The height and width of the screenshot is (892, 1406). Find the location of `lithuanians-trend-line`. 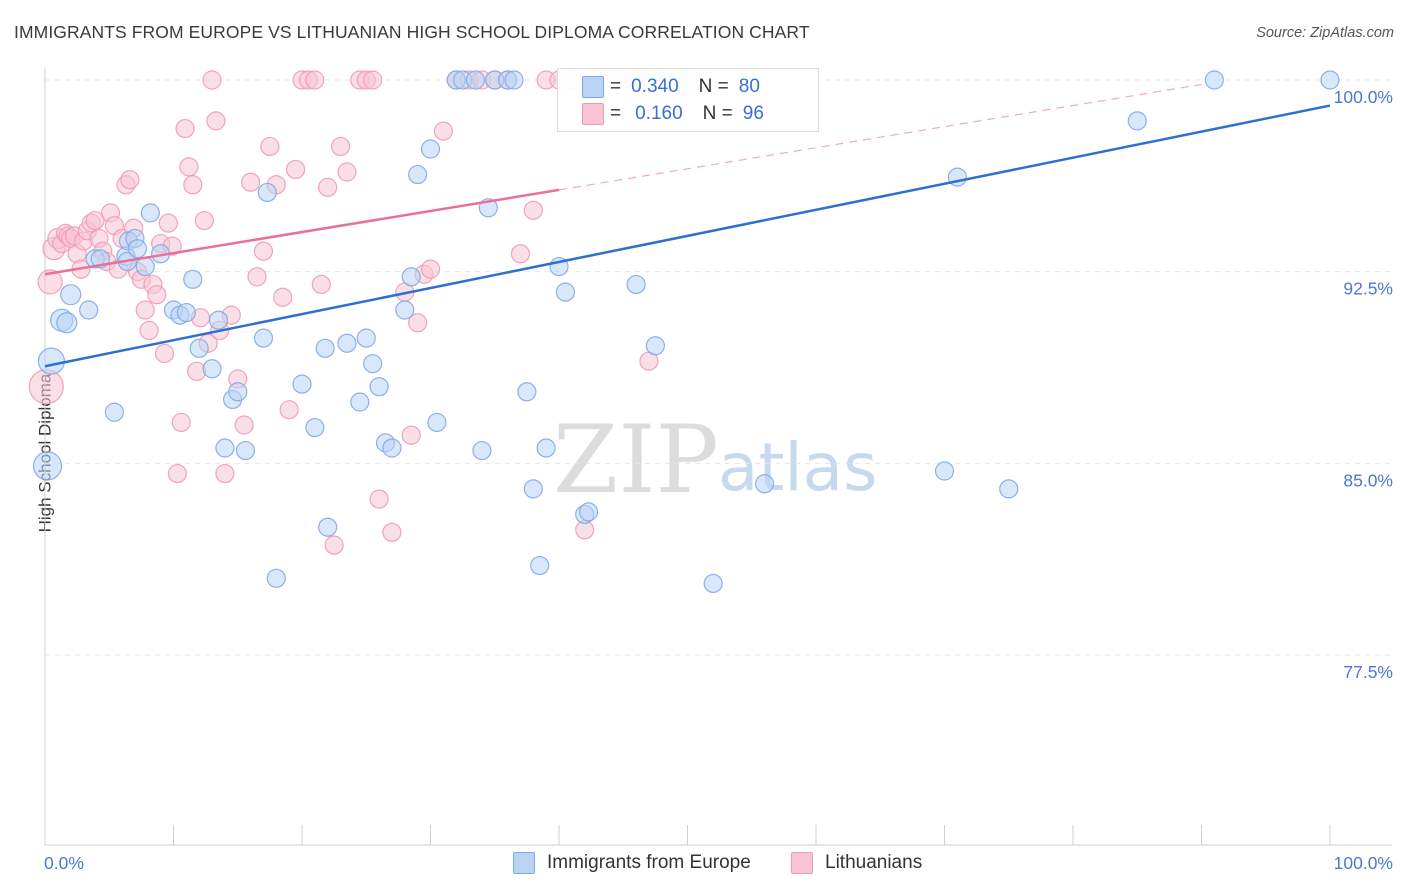

lithuanians-trend-line is located at coordinates (302, 232).